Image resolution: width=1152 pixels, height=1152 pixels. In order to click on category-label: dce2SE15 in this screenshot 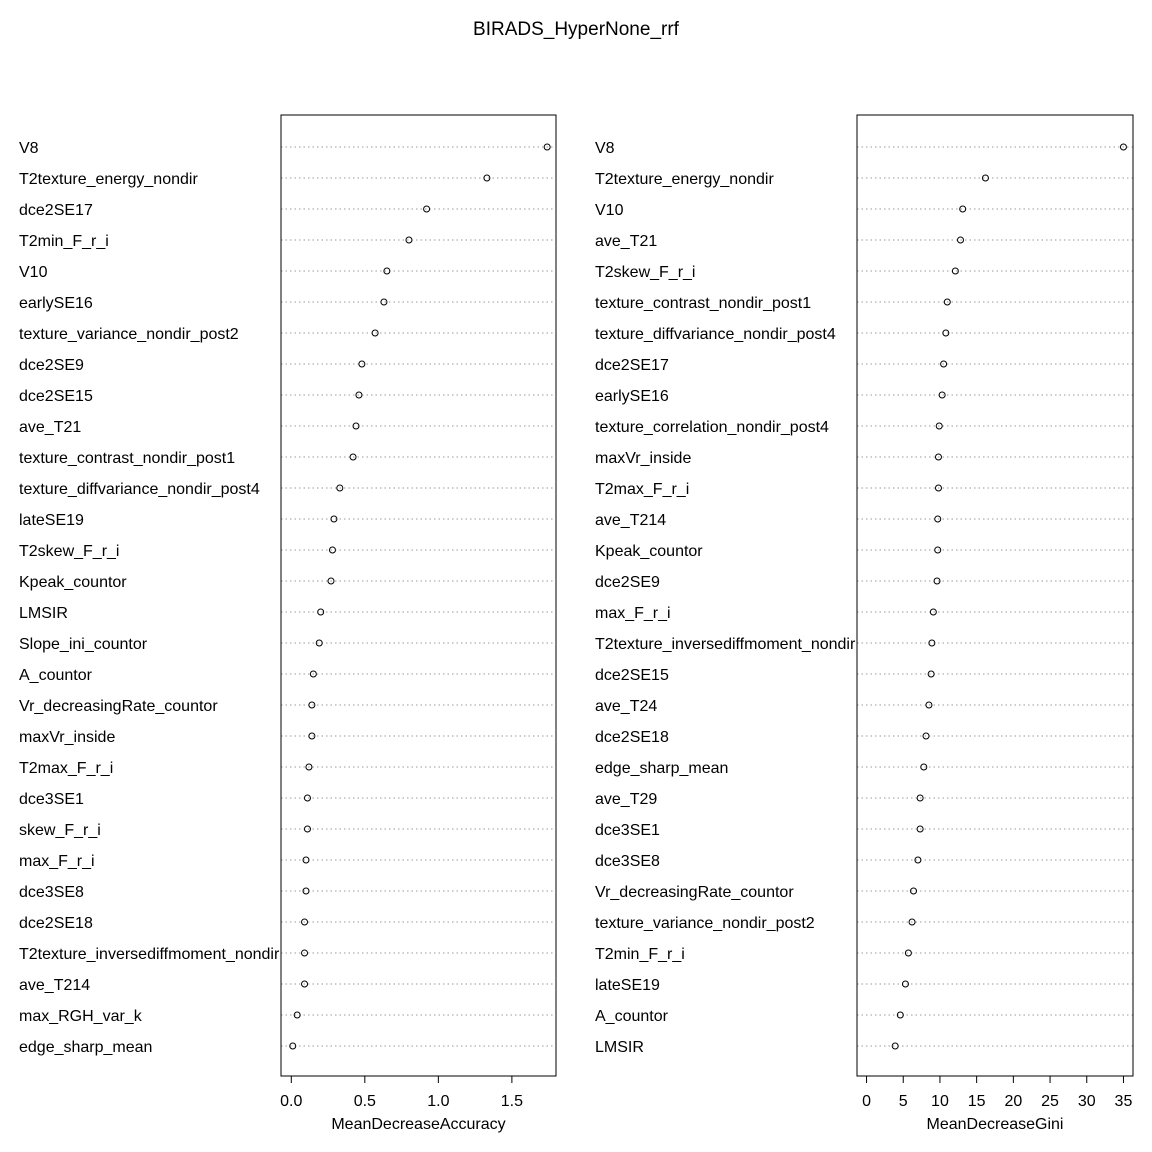, I will do `click(56, 396)`.